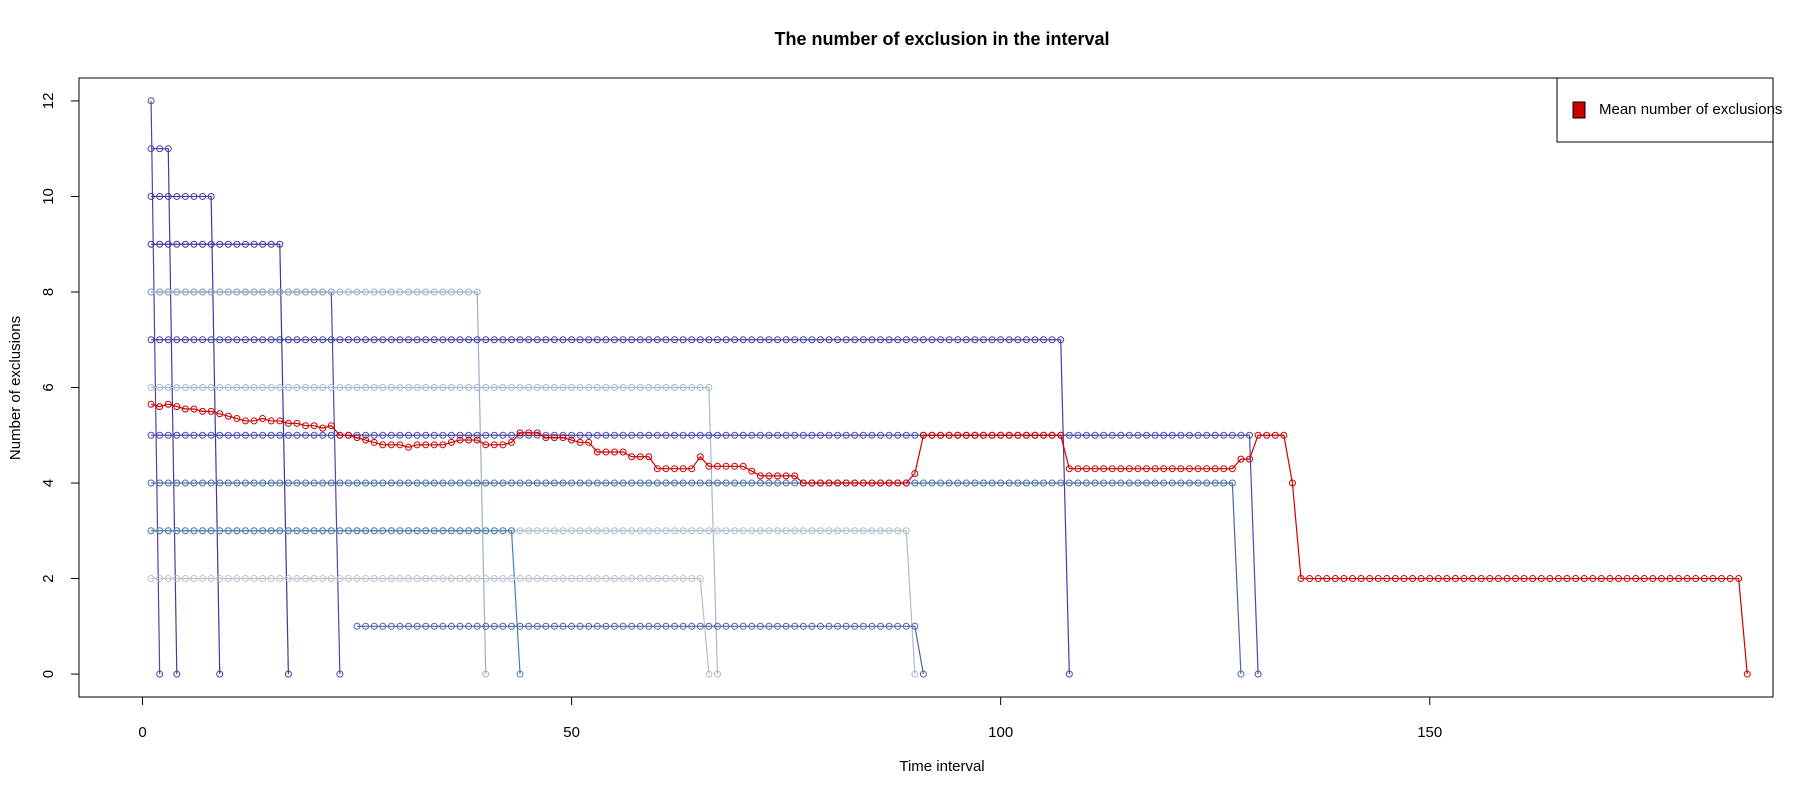  I want to click on y-tick-label: 2, so click(48, 578).